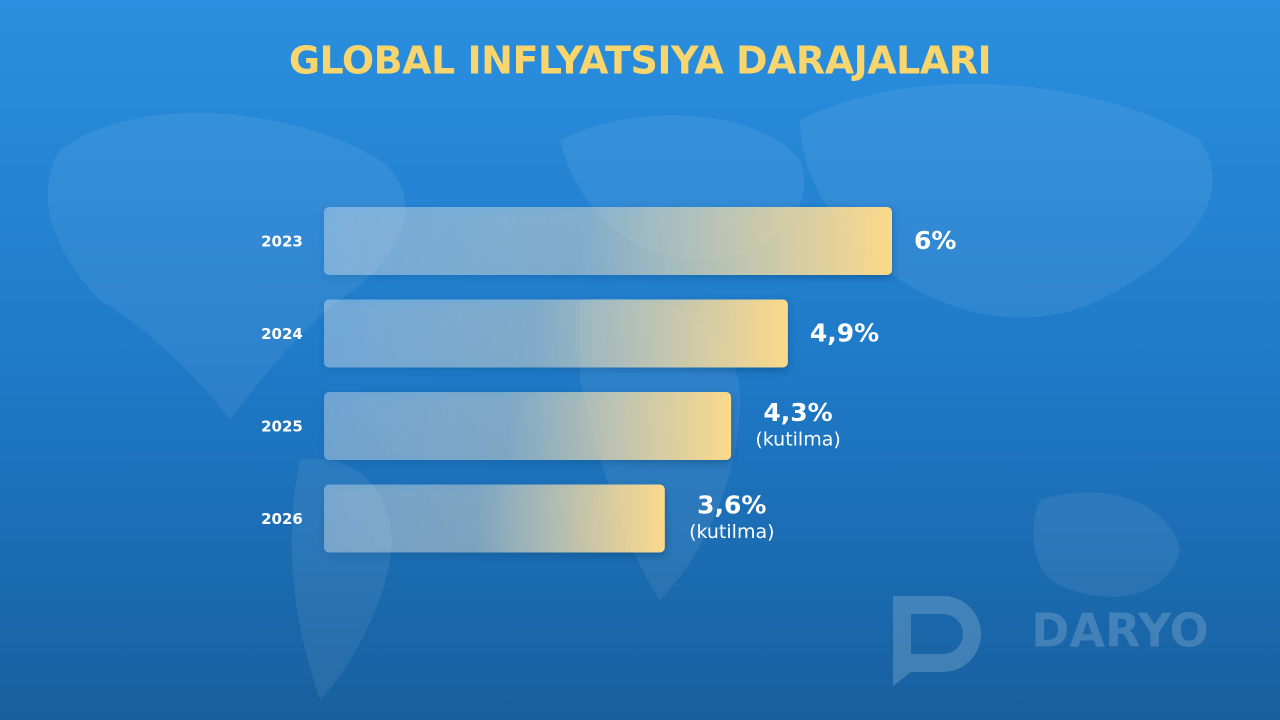 The image size is (1280, 720). I want to click on category-label: 2023, so click(282, 242).